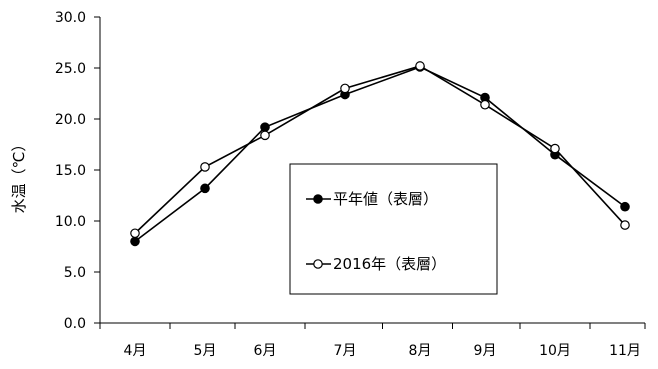 Image resolution: width=658 pixels, height=369 pixels. I want to click on x-tick-label: 5月, so click(205, 351).